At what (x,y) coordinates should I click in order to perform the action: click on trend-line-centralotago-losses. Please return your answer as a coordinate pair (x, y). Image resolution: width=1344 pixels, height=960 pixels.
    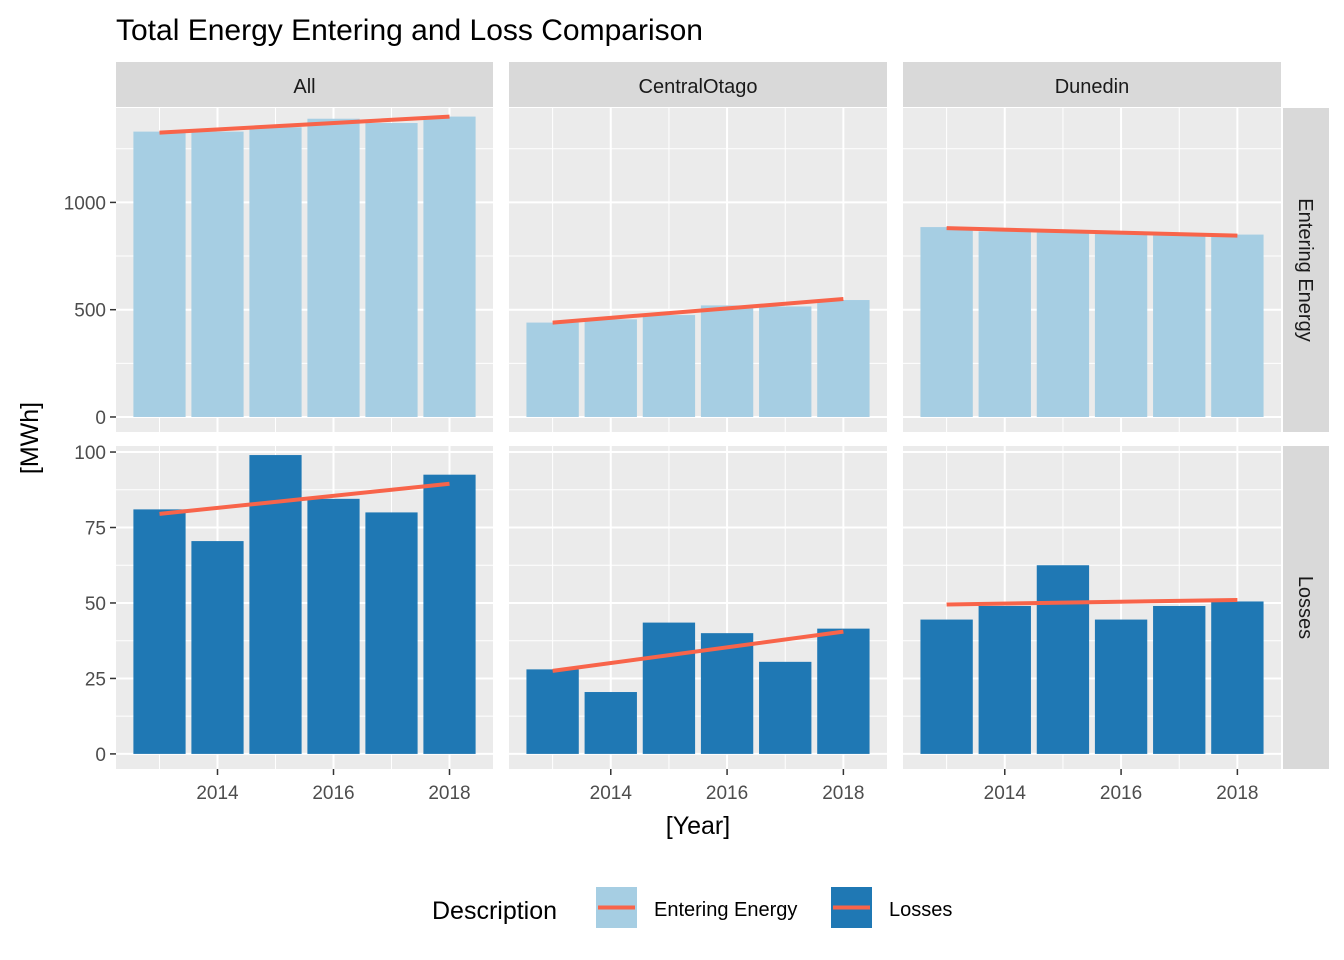
    Looking at the image, I should click on (698, 651).